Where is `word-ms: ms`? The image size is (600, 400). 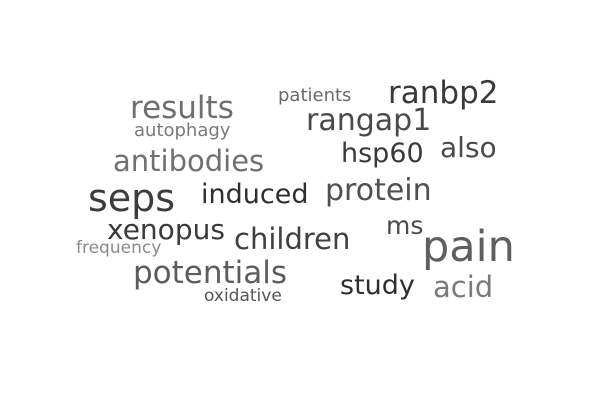 word-ms: ms is located at coordinates (405, 225).